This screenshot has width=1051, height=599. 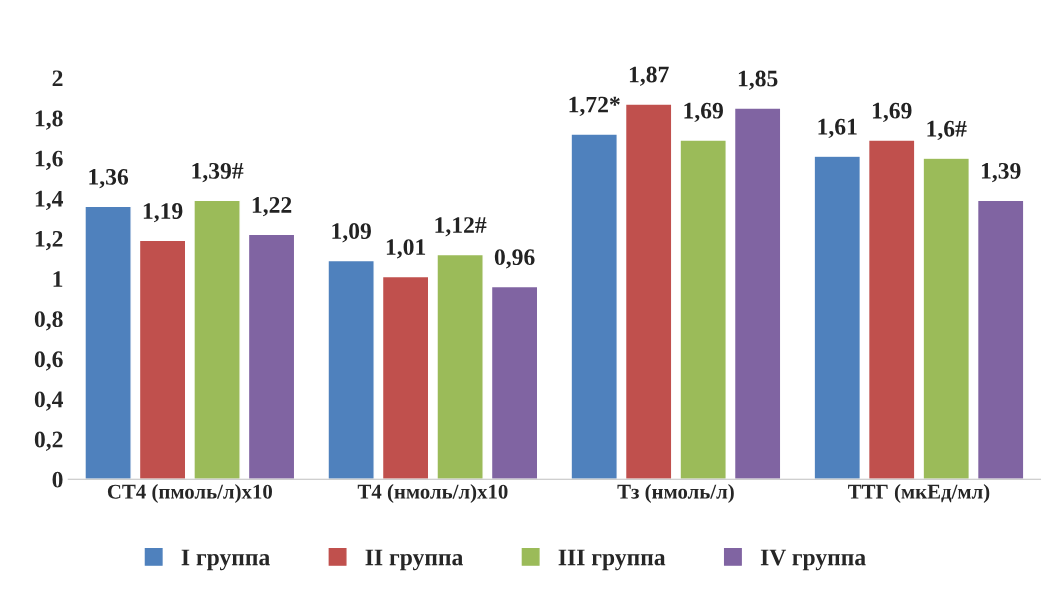 What do you see at coordinates (218, 172) in the screenshot?
I see `data-label: 1,39#` at bounding box center [218, 172].